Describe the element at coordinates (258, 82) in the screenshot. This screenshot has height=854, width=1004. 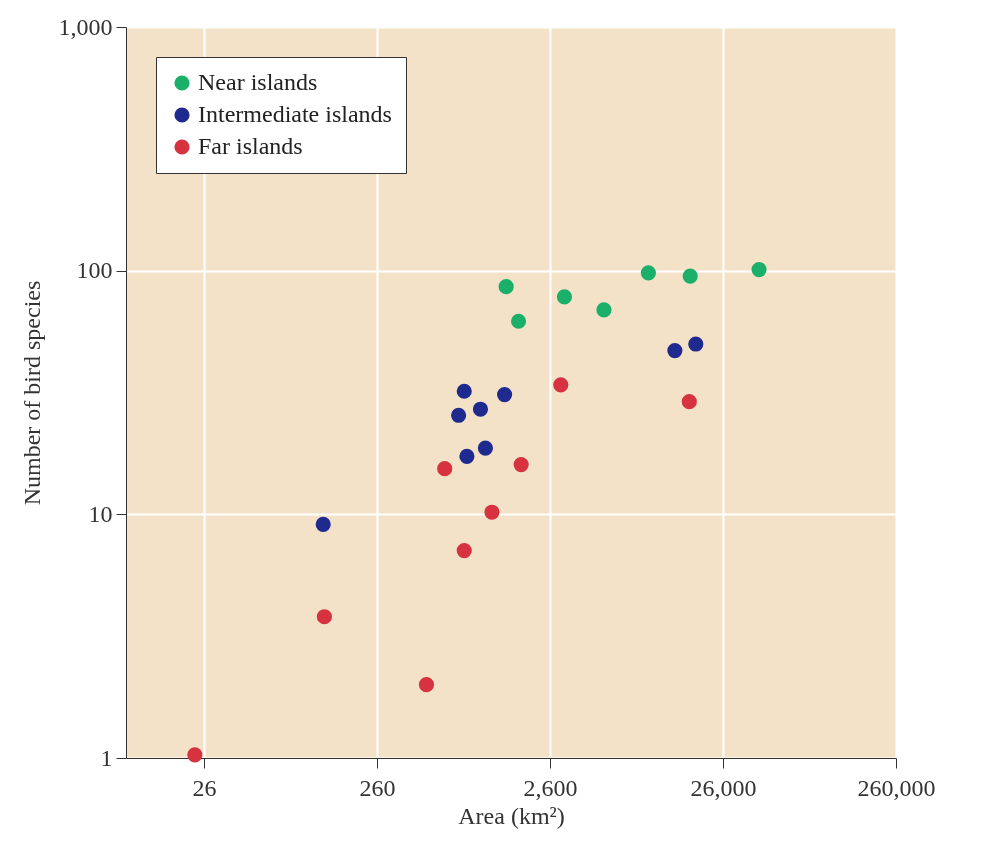
I see `legend-label: Near islands` at that location.